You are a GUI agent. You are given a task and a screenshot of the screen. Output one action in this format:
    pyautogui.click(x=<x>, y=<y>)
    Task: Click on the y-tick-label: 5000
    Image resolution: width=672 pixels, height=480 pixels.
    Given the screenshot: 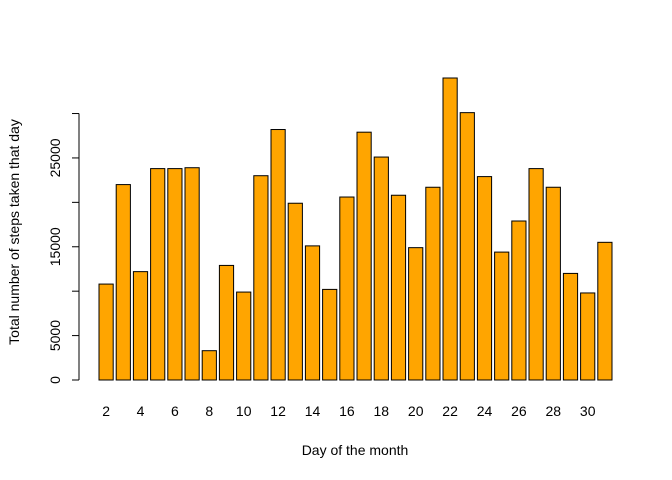 What is the action you would take?
    pyautogui.click(x=55, y=335)
    